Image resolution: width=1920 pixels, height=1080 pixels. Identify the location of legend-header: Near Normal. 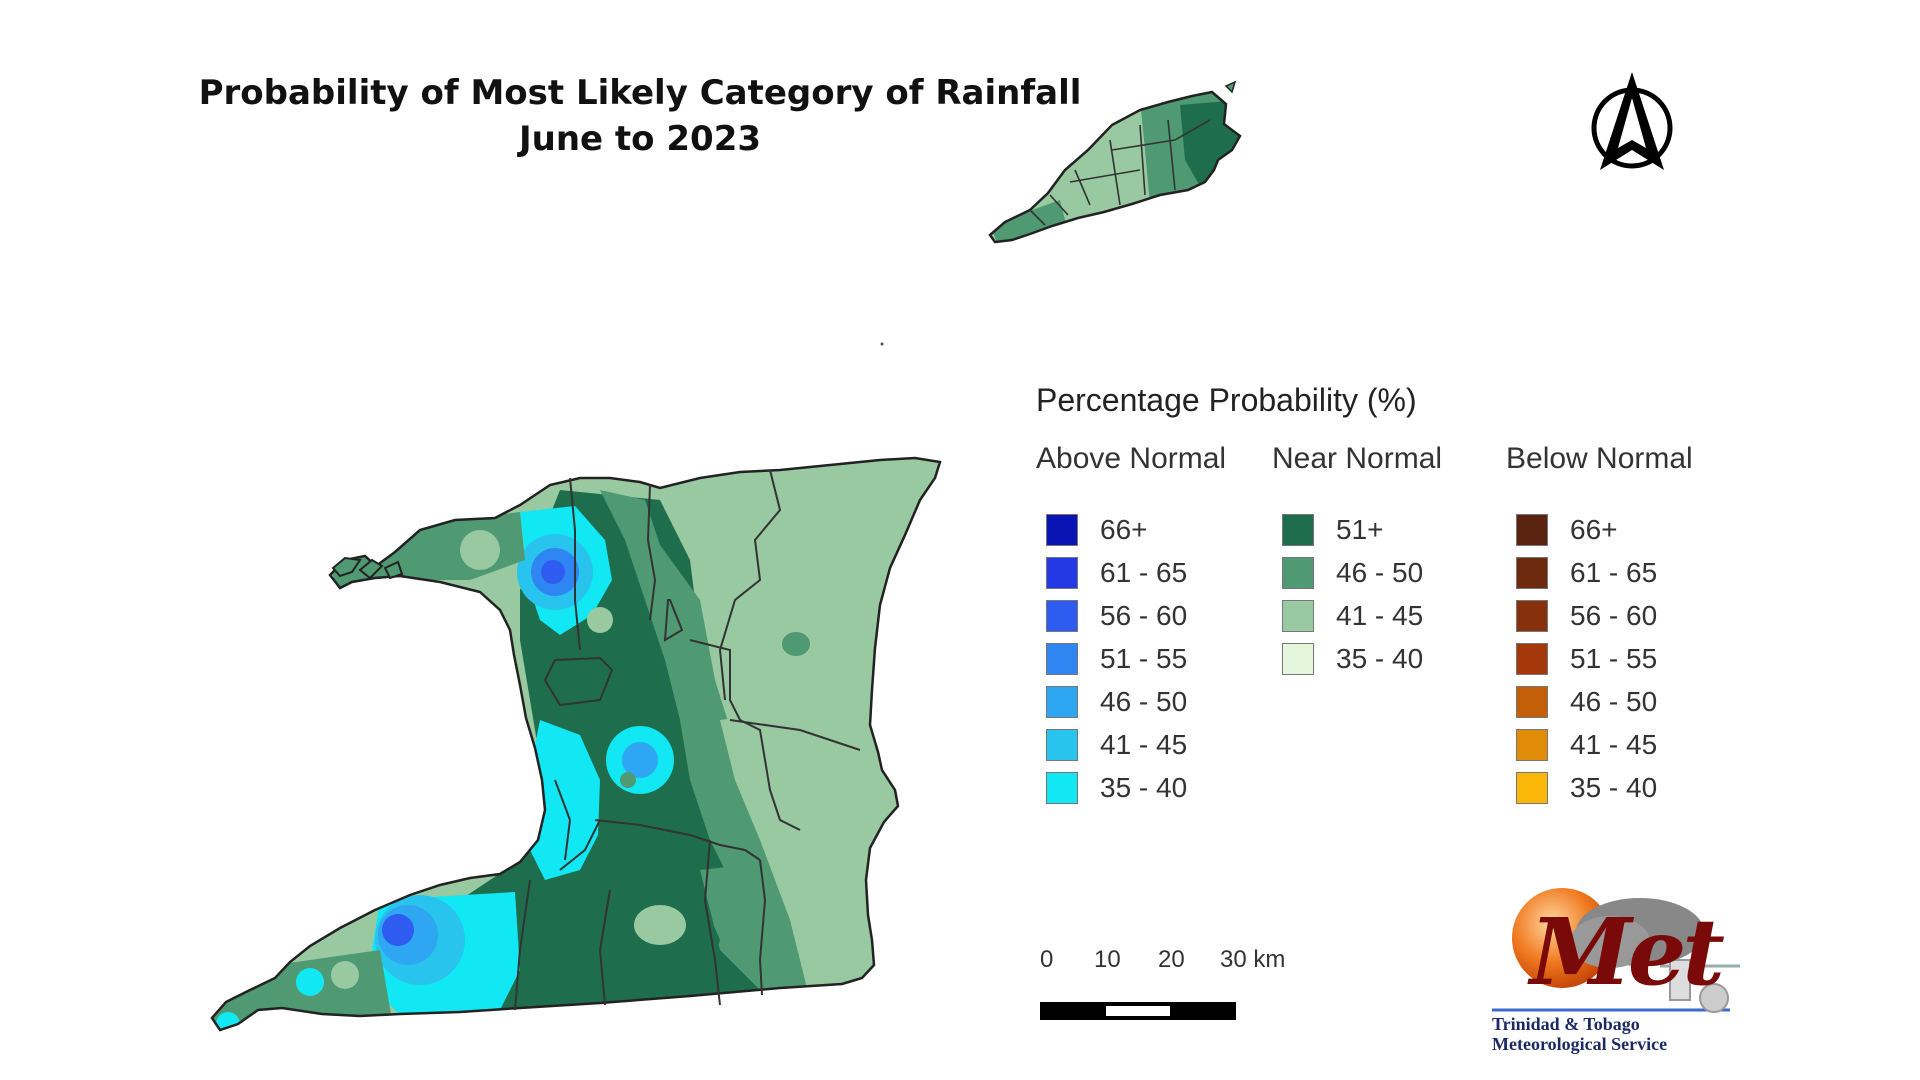
(1357, 458).